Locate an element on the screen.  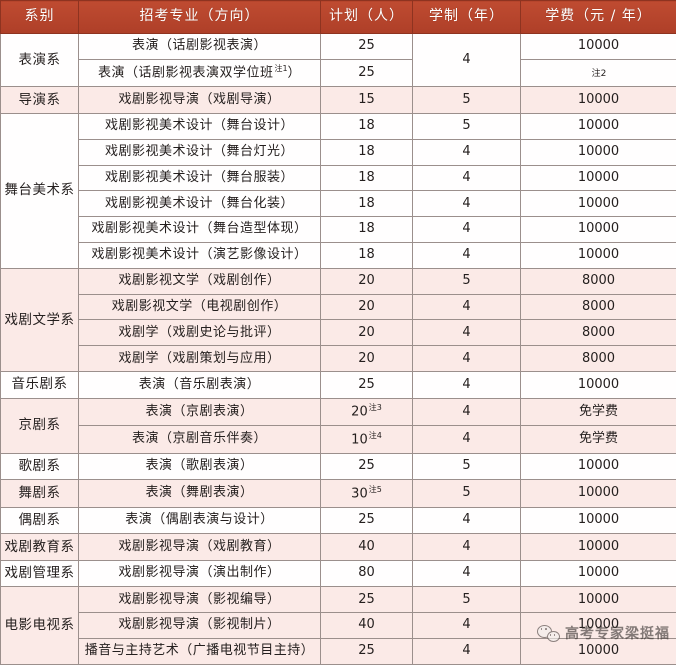
footnote-marker: 注4 is located at coordinates (375, 435).